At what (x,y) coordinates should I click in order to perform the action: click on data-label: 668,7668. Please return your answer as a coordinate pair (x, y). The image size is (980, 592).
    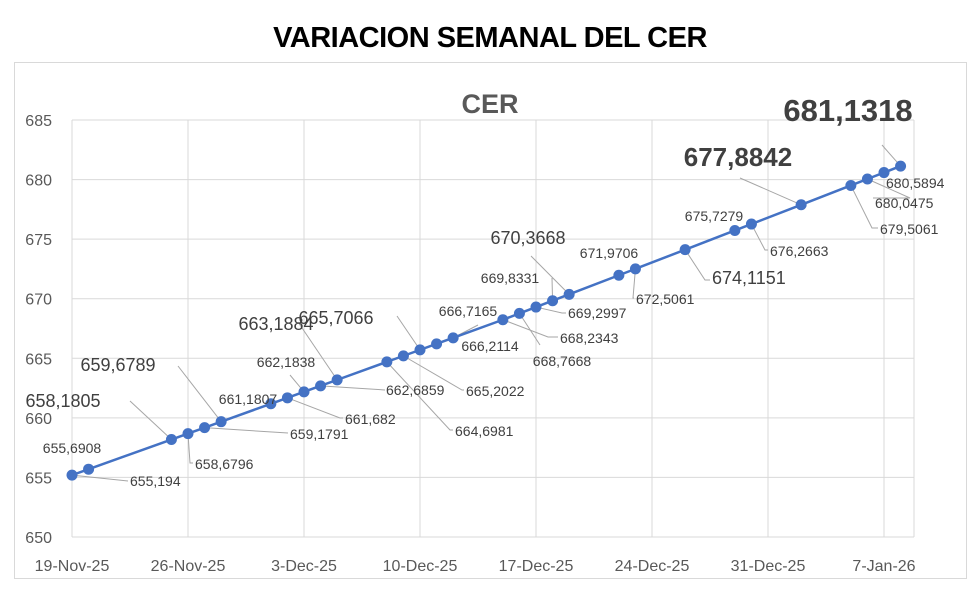
    Looking at the image, I should click on (562, 361).